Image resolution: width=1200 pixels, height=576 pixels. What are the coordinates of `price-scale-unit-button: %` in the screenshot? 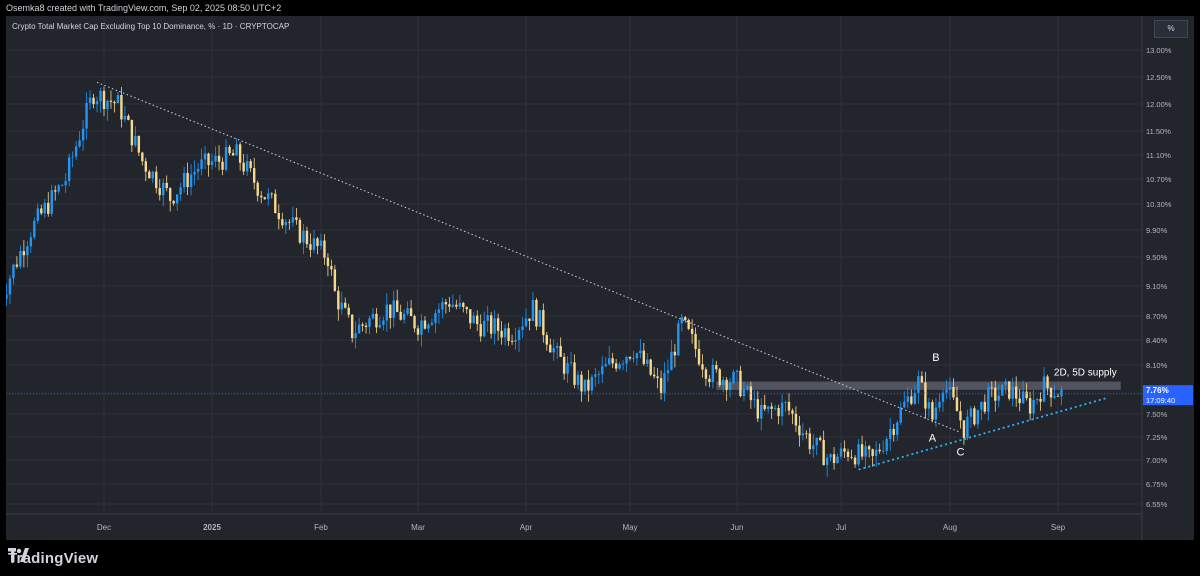 It's located at (1171, 29).